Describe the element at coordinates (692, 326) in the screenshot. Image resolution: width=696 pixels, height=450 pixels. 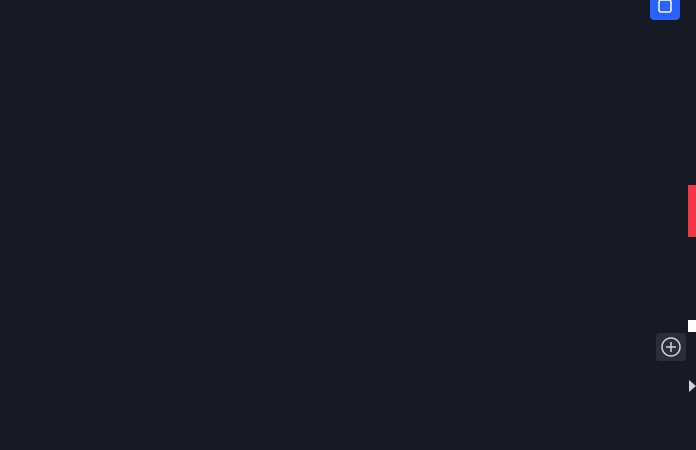
I see `scale-marker` at that location.